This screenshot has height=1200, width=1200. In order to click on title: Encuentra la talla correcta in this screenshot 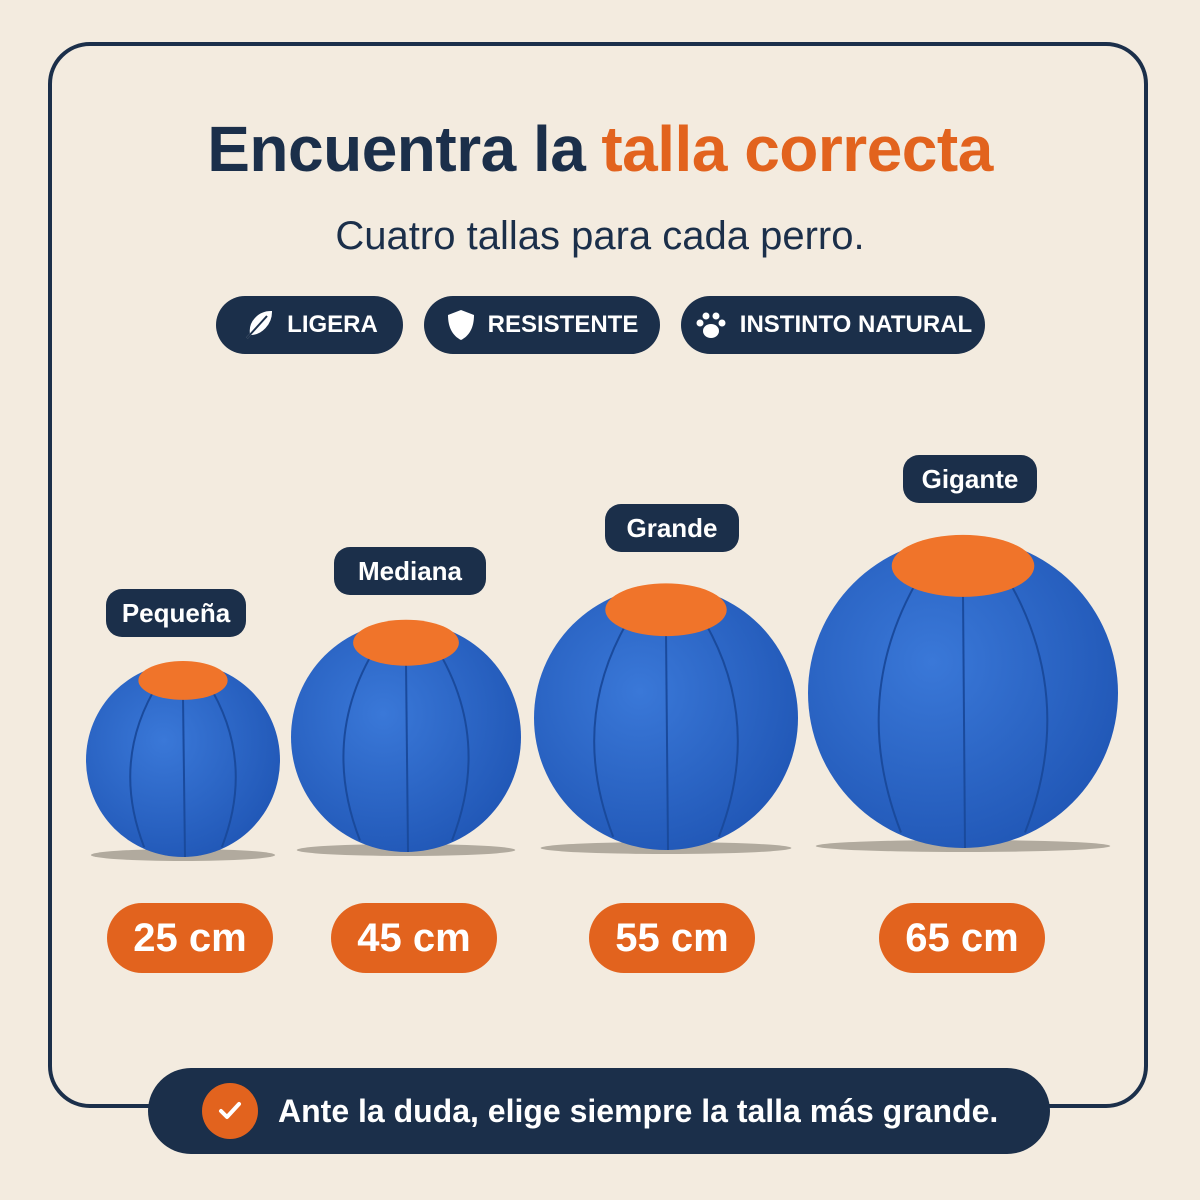, I will do `click(600, 149)`.